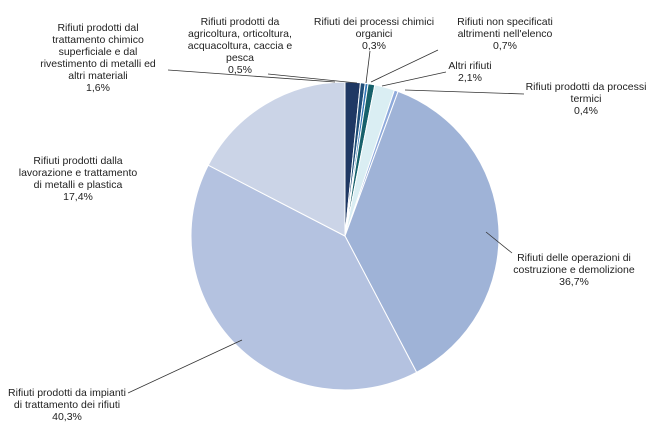  Describe the element at coordinates (586, 111) in the screenshot. I see `data-label-line: 0,4%` at that location.